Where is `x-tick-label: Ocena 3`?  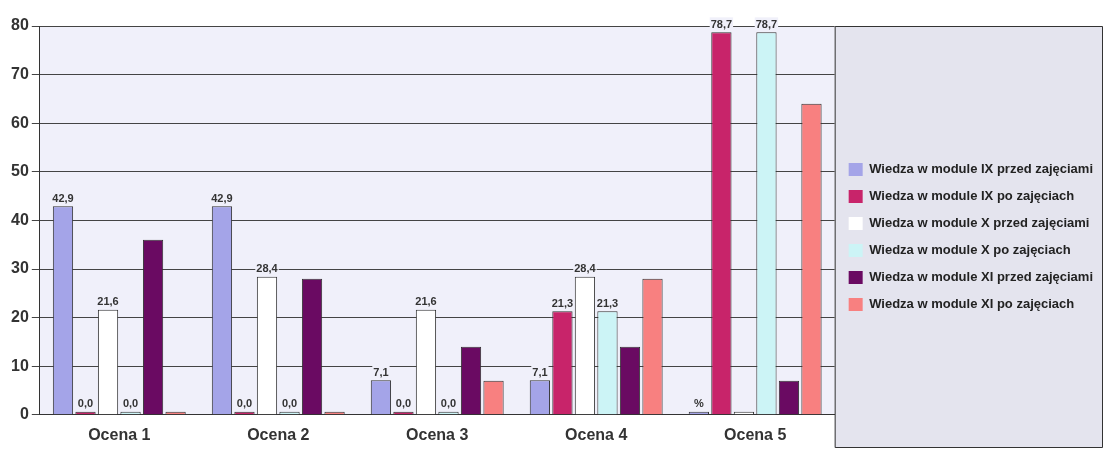 x-tick-label: Ocena 3 is located at coordinates (437, 434).